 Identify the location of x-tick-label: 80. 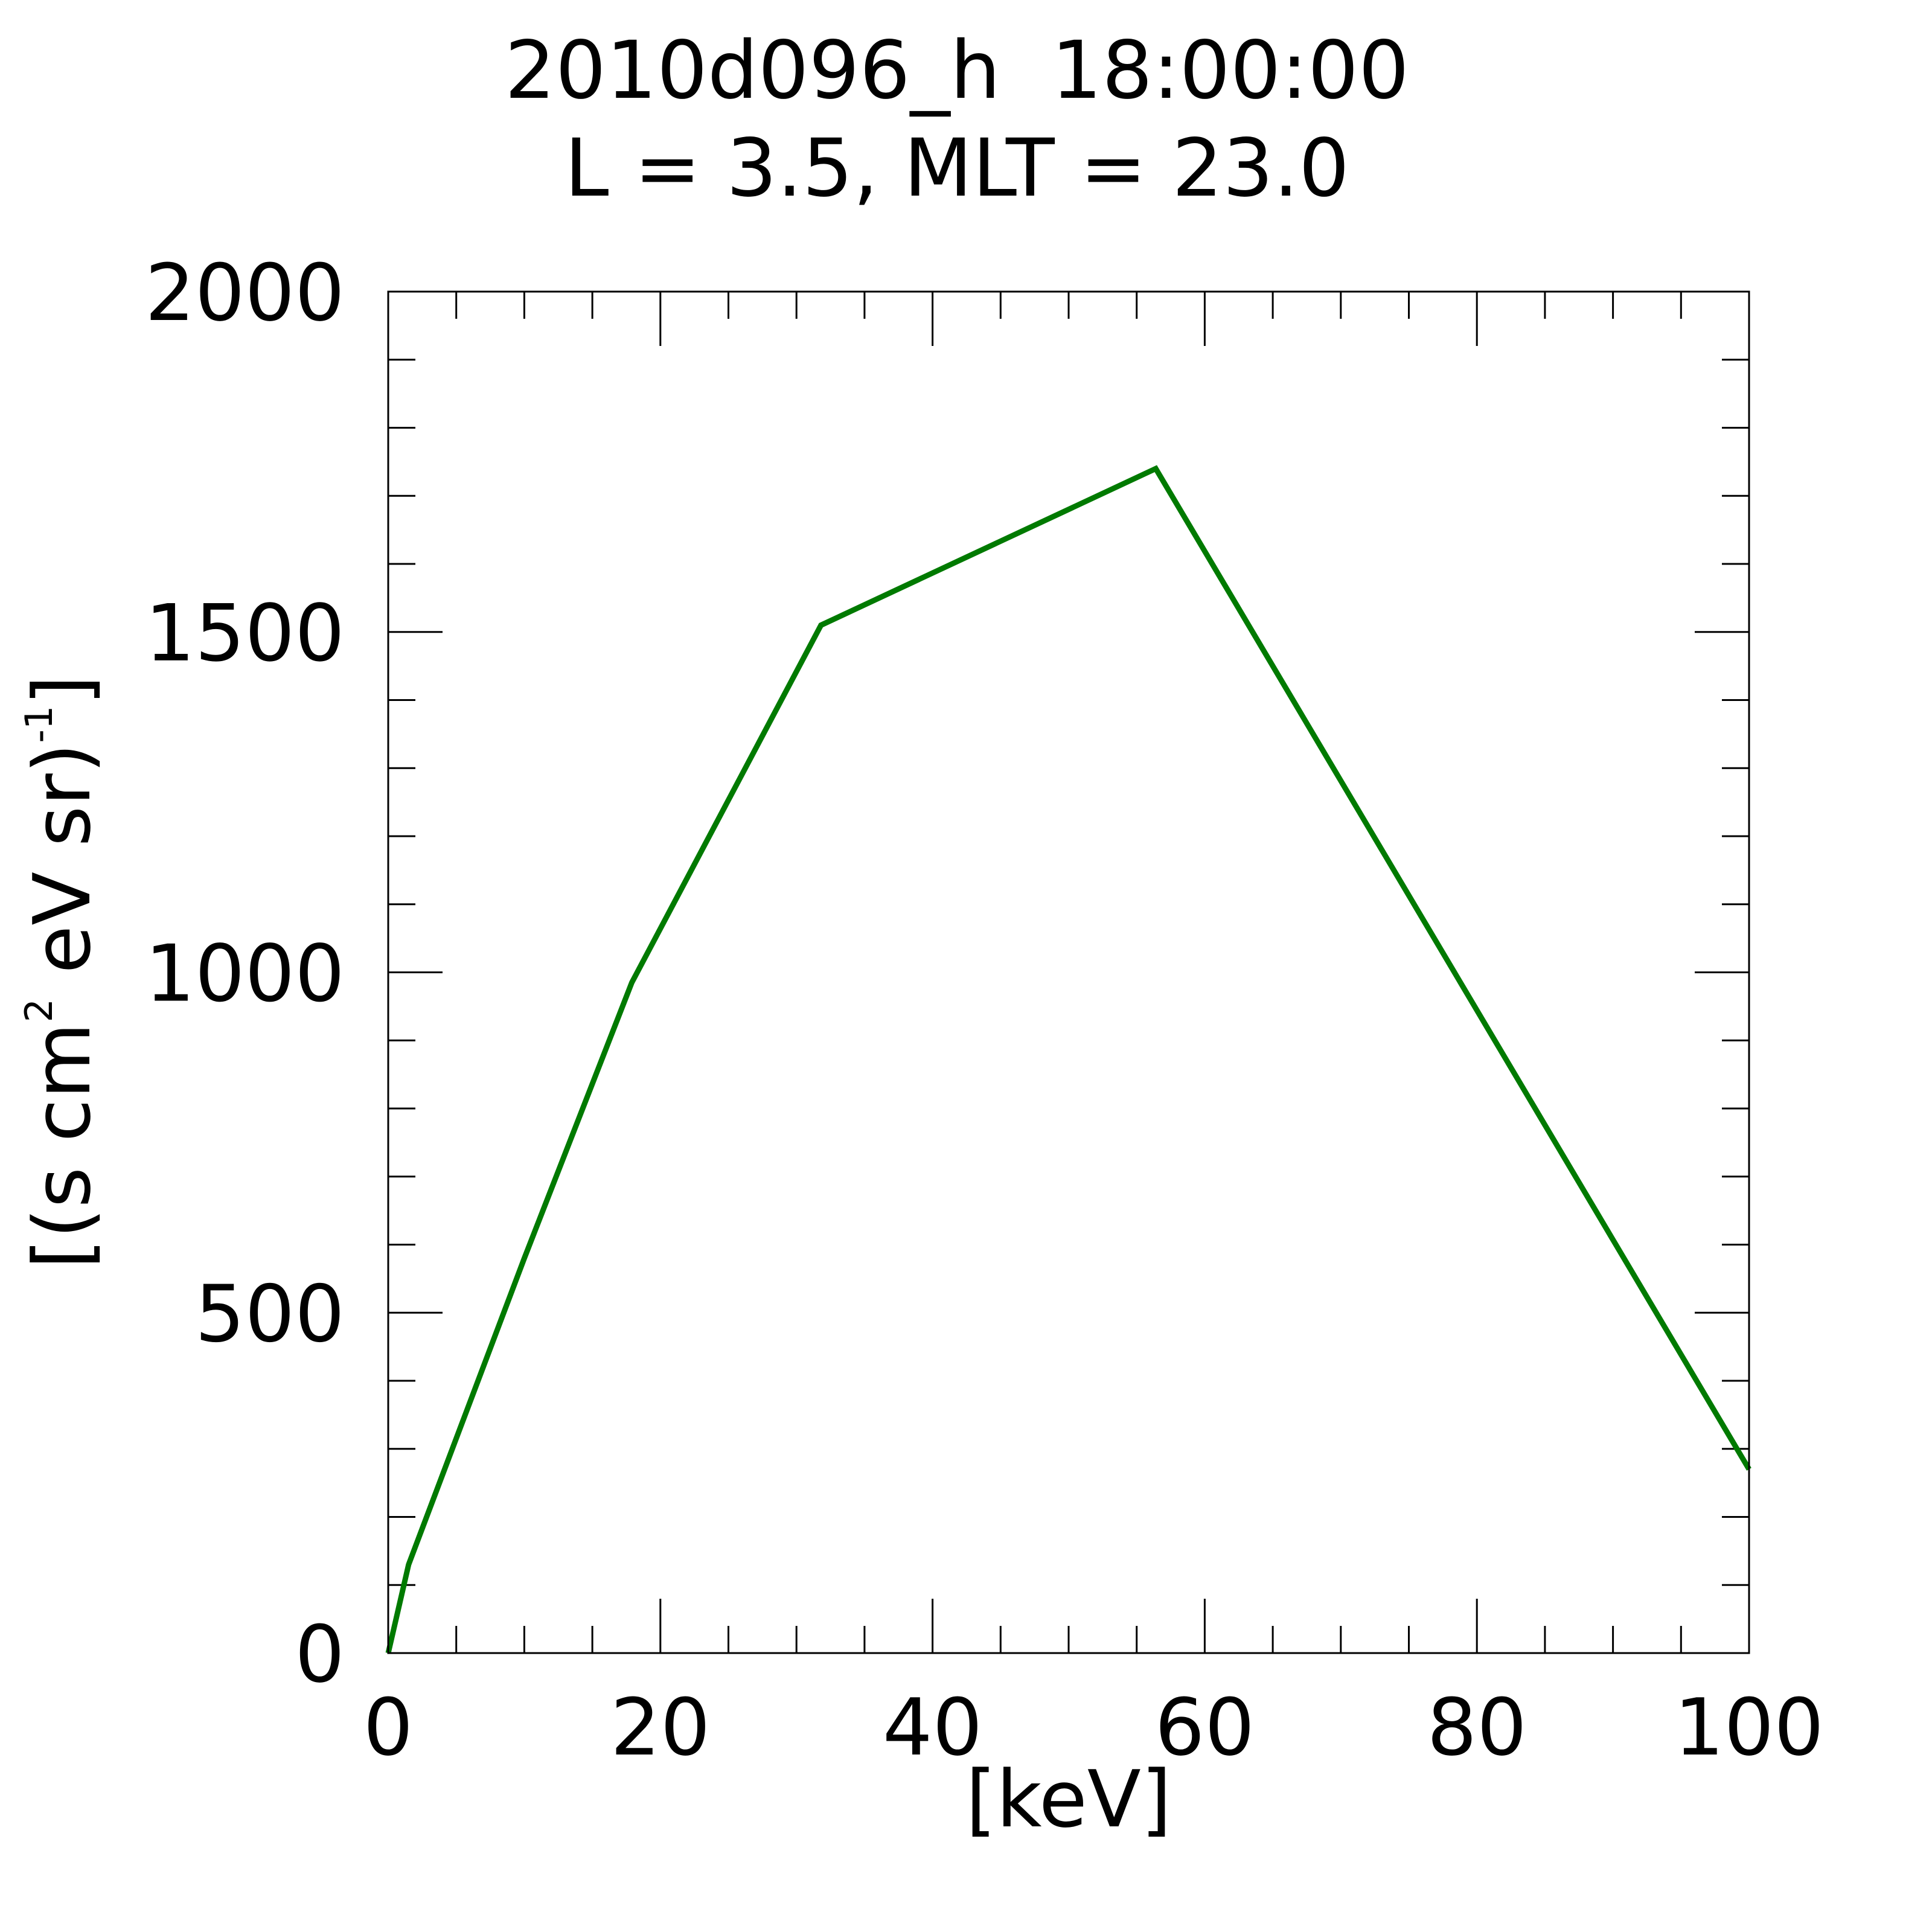
(1476, 1727).